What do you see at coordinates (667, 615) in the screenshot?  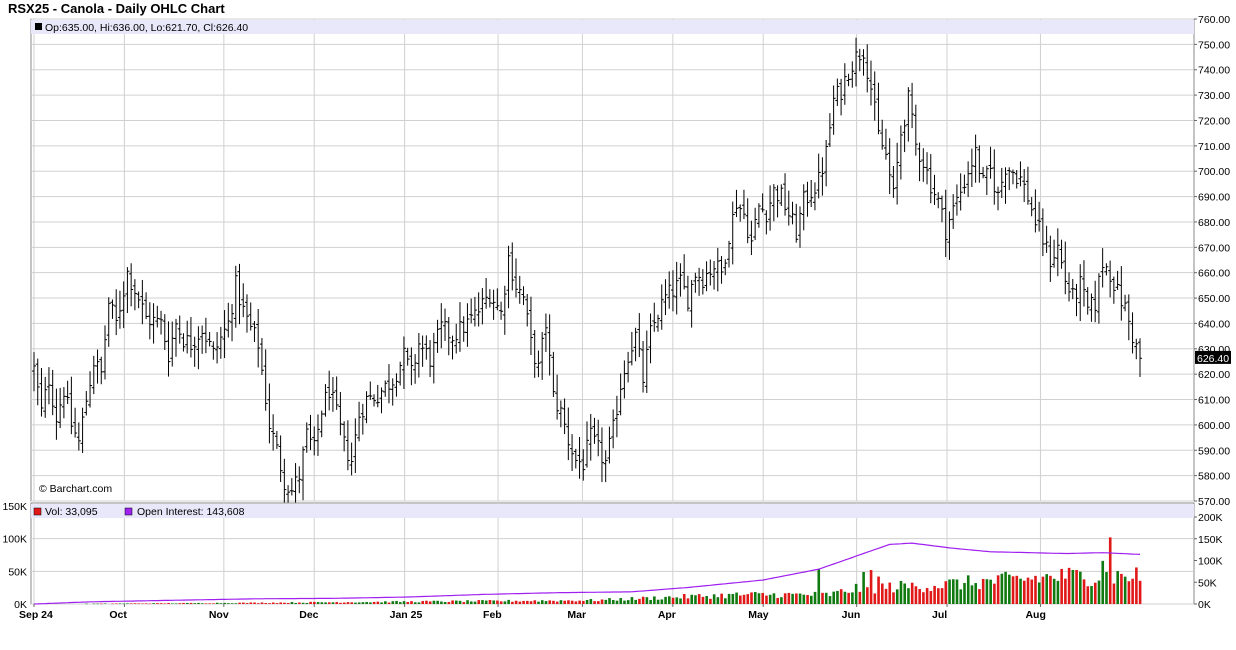 I see `month-label: Apr` at bounding box center [667, 615].